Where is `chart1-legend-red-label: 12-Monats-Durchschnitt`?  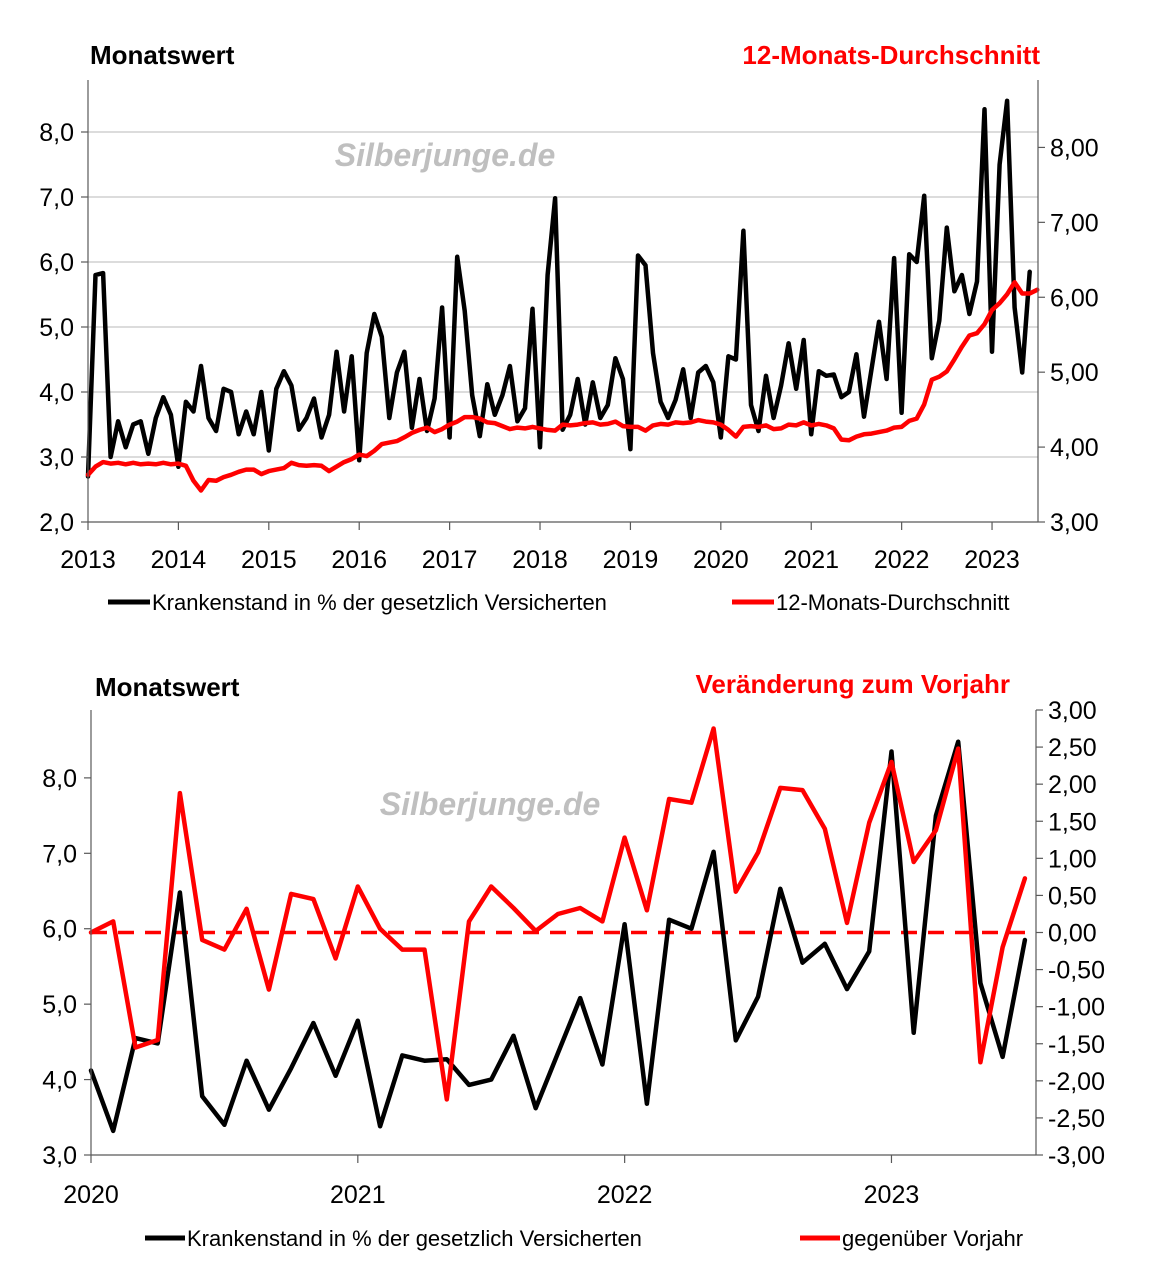
chart1-legend-red-label: 12-Monats-Durchschnitt is located at coordinates (893, 602).